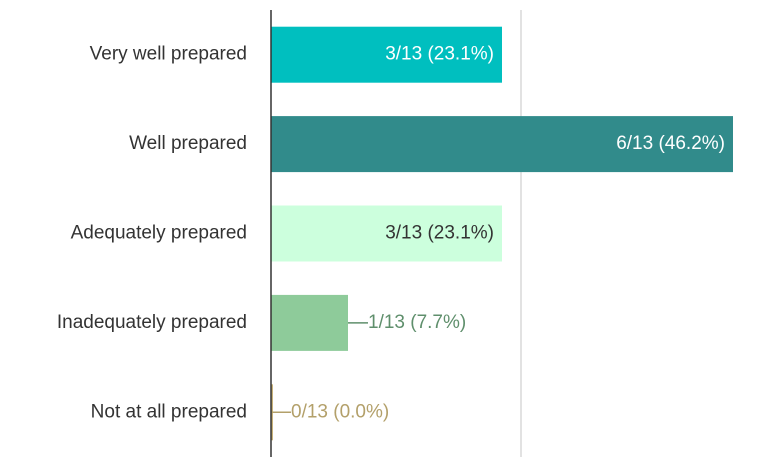 The width and height of the screenshot is (764, 457). I want to click on value-label: 6/13 (46.2%), so click(670, 143).